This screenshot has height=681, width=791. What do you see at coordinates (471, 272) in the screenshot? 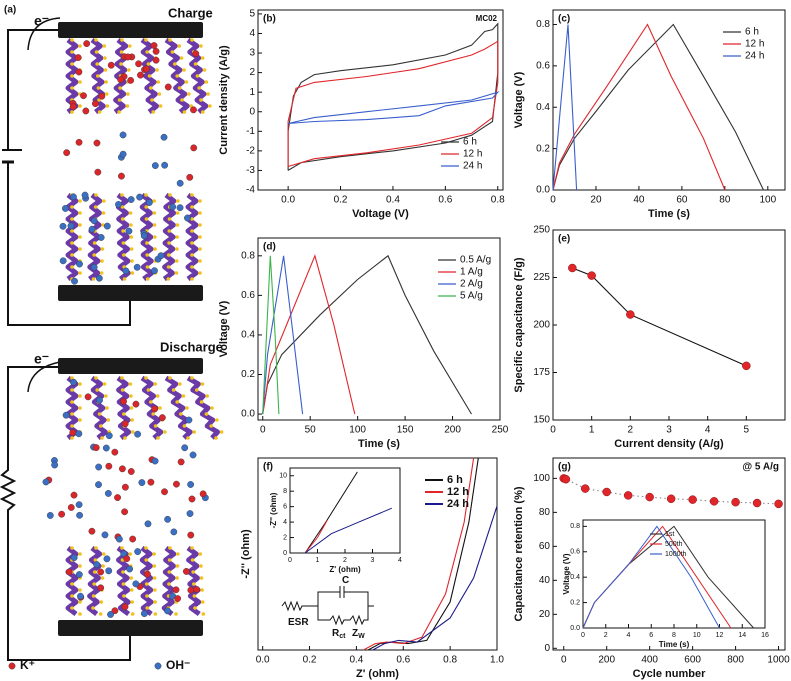
I see `legend-label: 1 A/g` at bounding box center [471, 272].